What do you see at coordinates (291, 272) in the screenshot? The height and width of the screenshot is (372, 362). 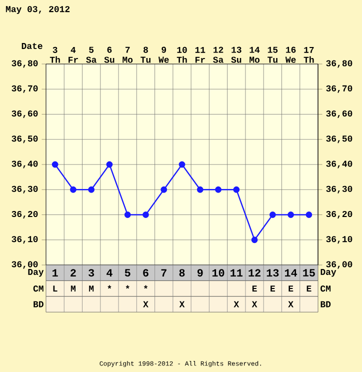 I see `text: 14` at bounding box center [291, 272].